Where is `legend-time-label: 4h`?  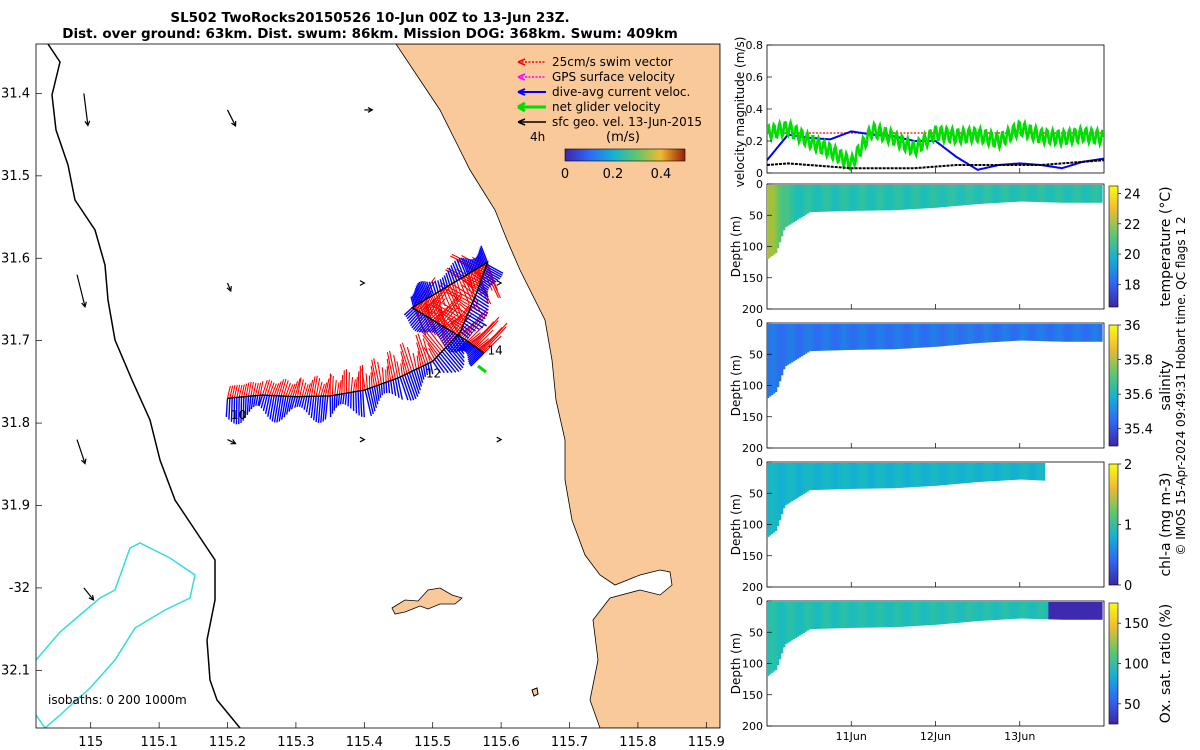
legend-time-label: 4h is located at coordinates (537, 137).